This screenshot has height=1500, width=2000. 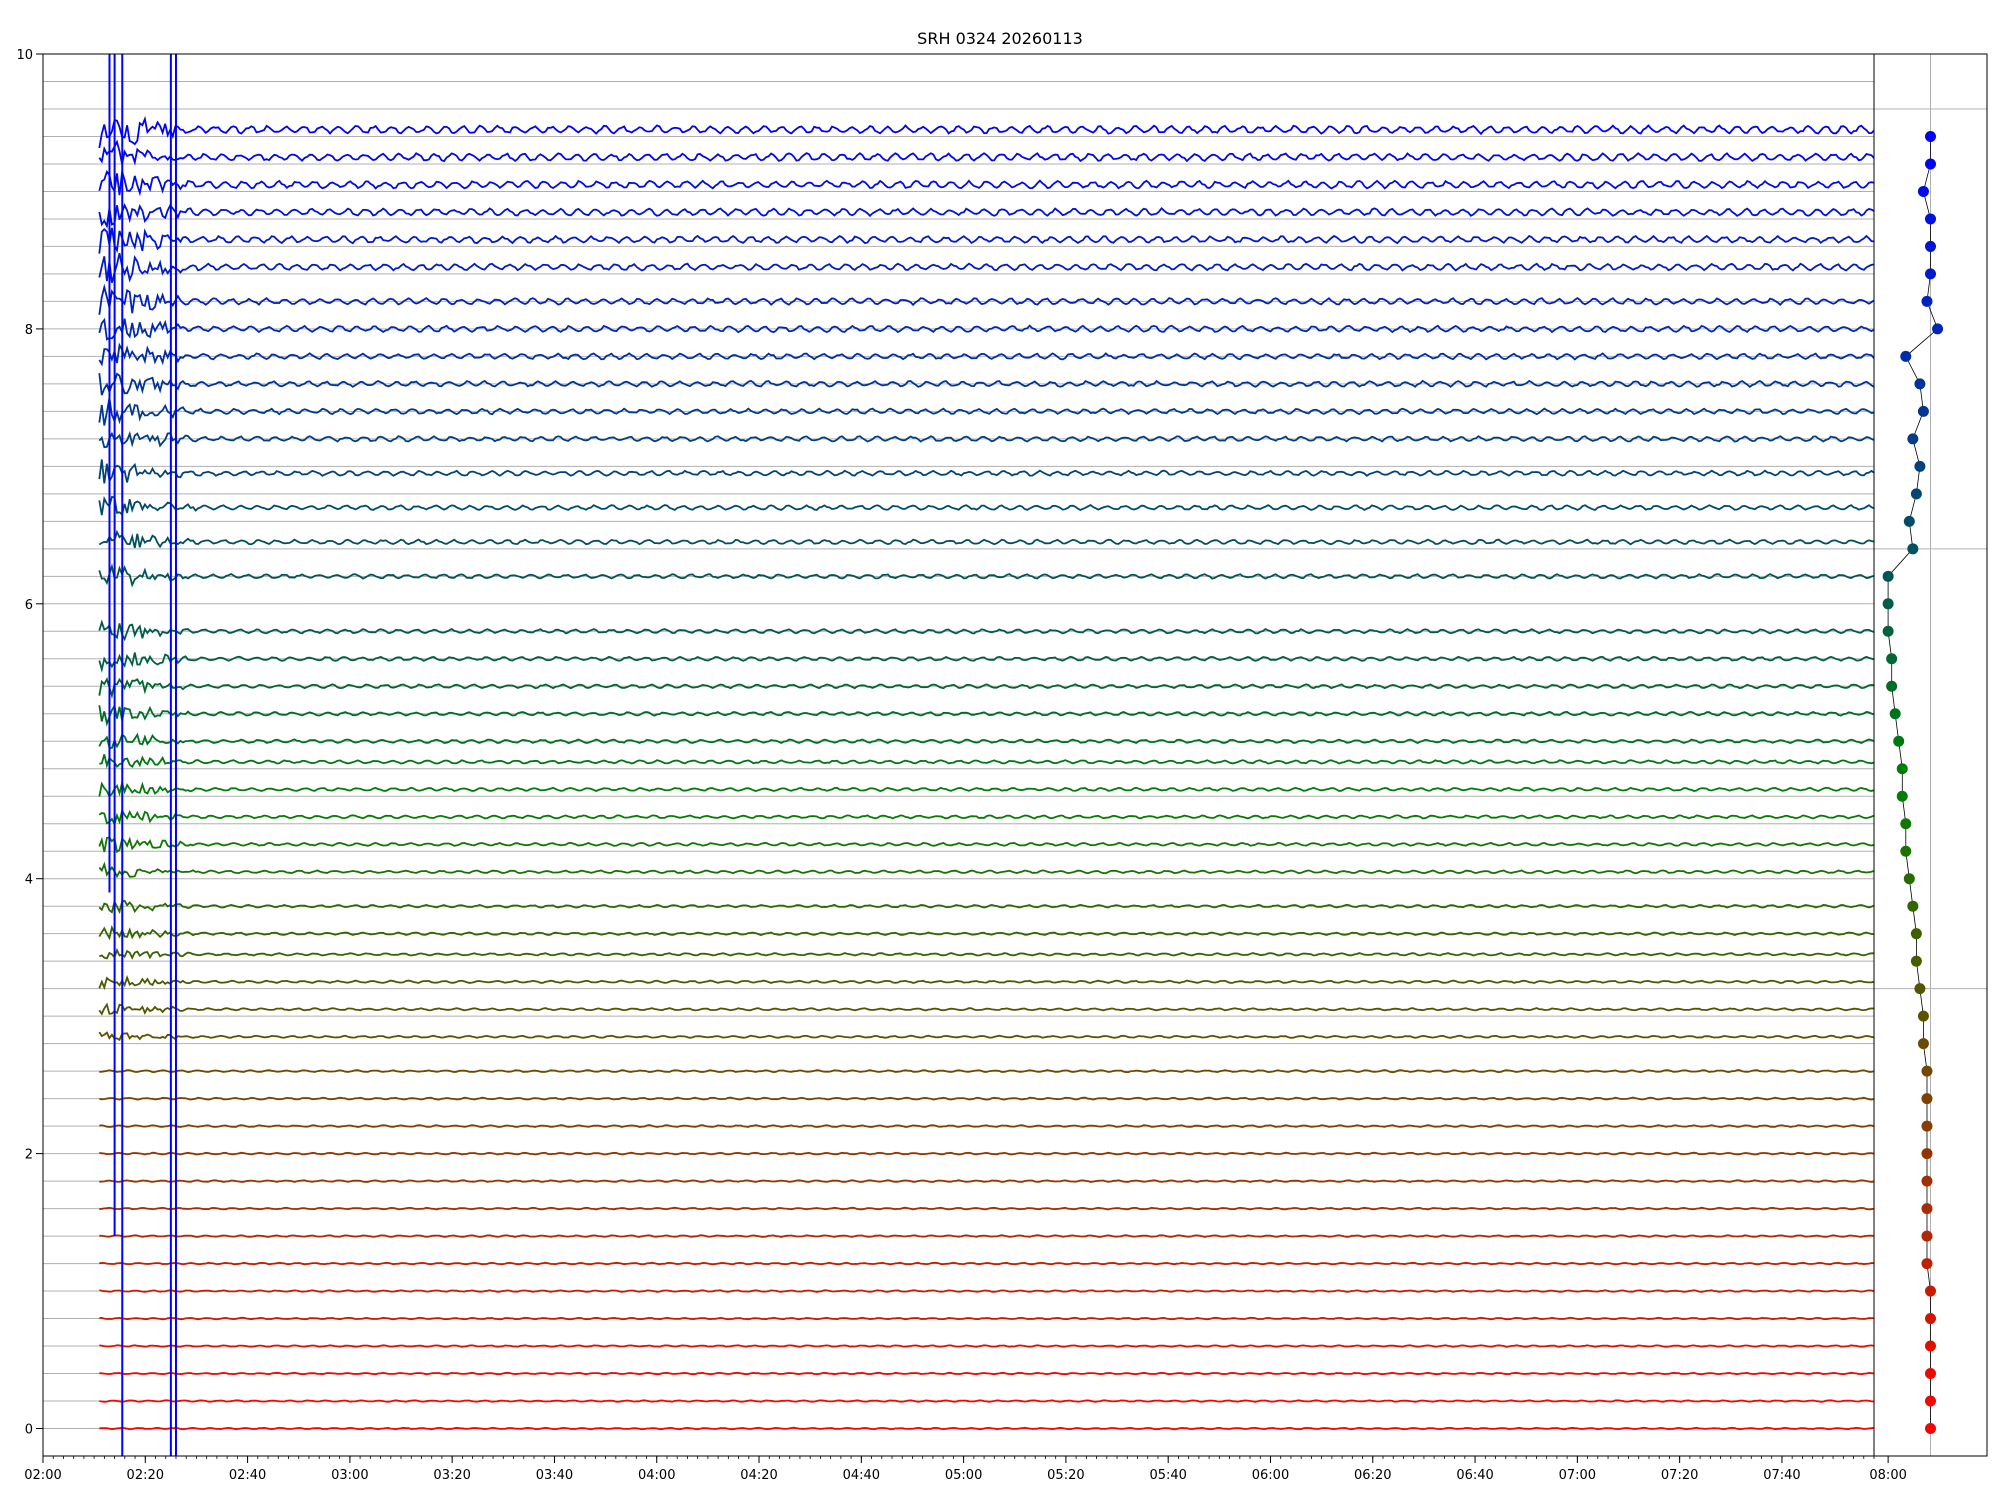 What do you see at coordinates (29, 330) in the screenshot?
I see `y-tick-label: 8` at bounding box center [29, 330].